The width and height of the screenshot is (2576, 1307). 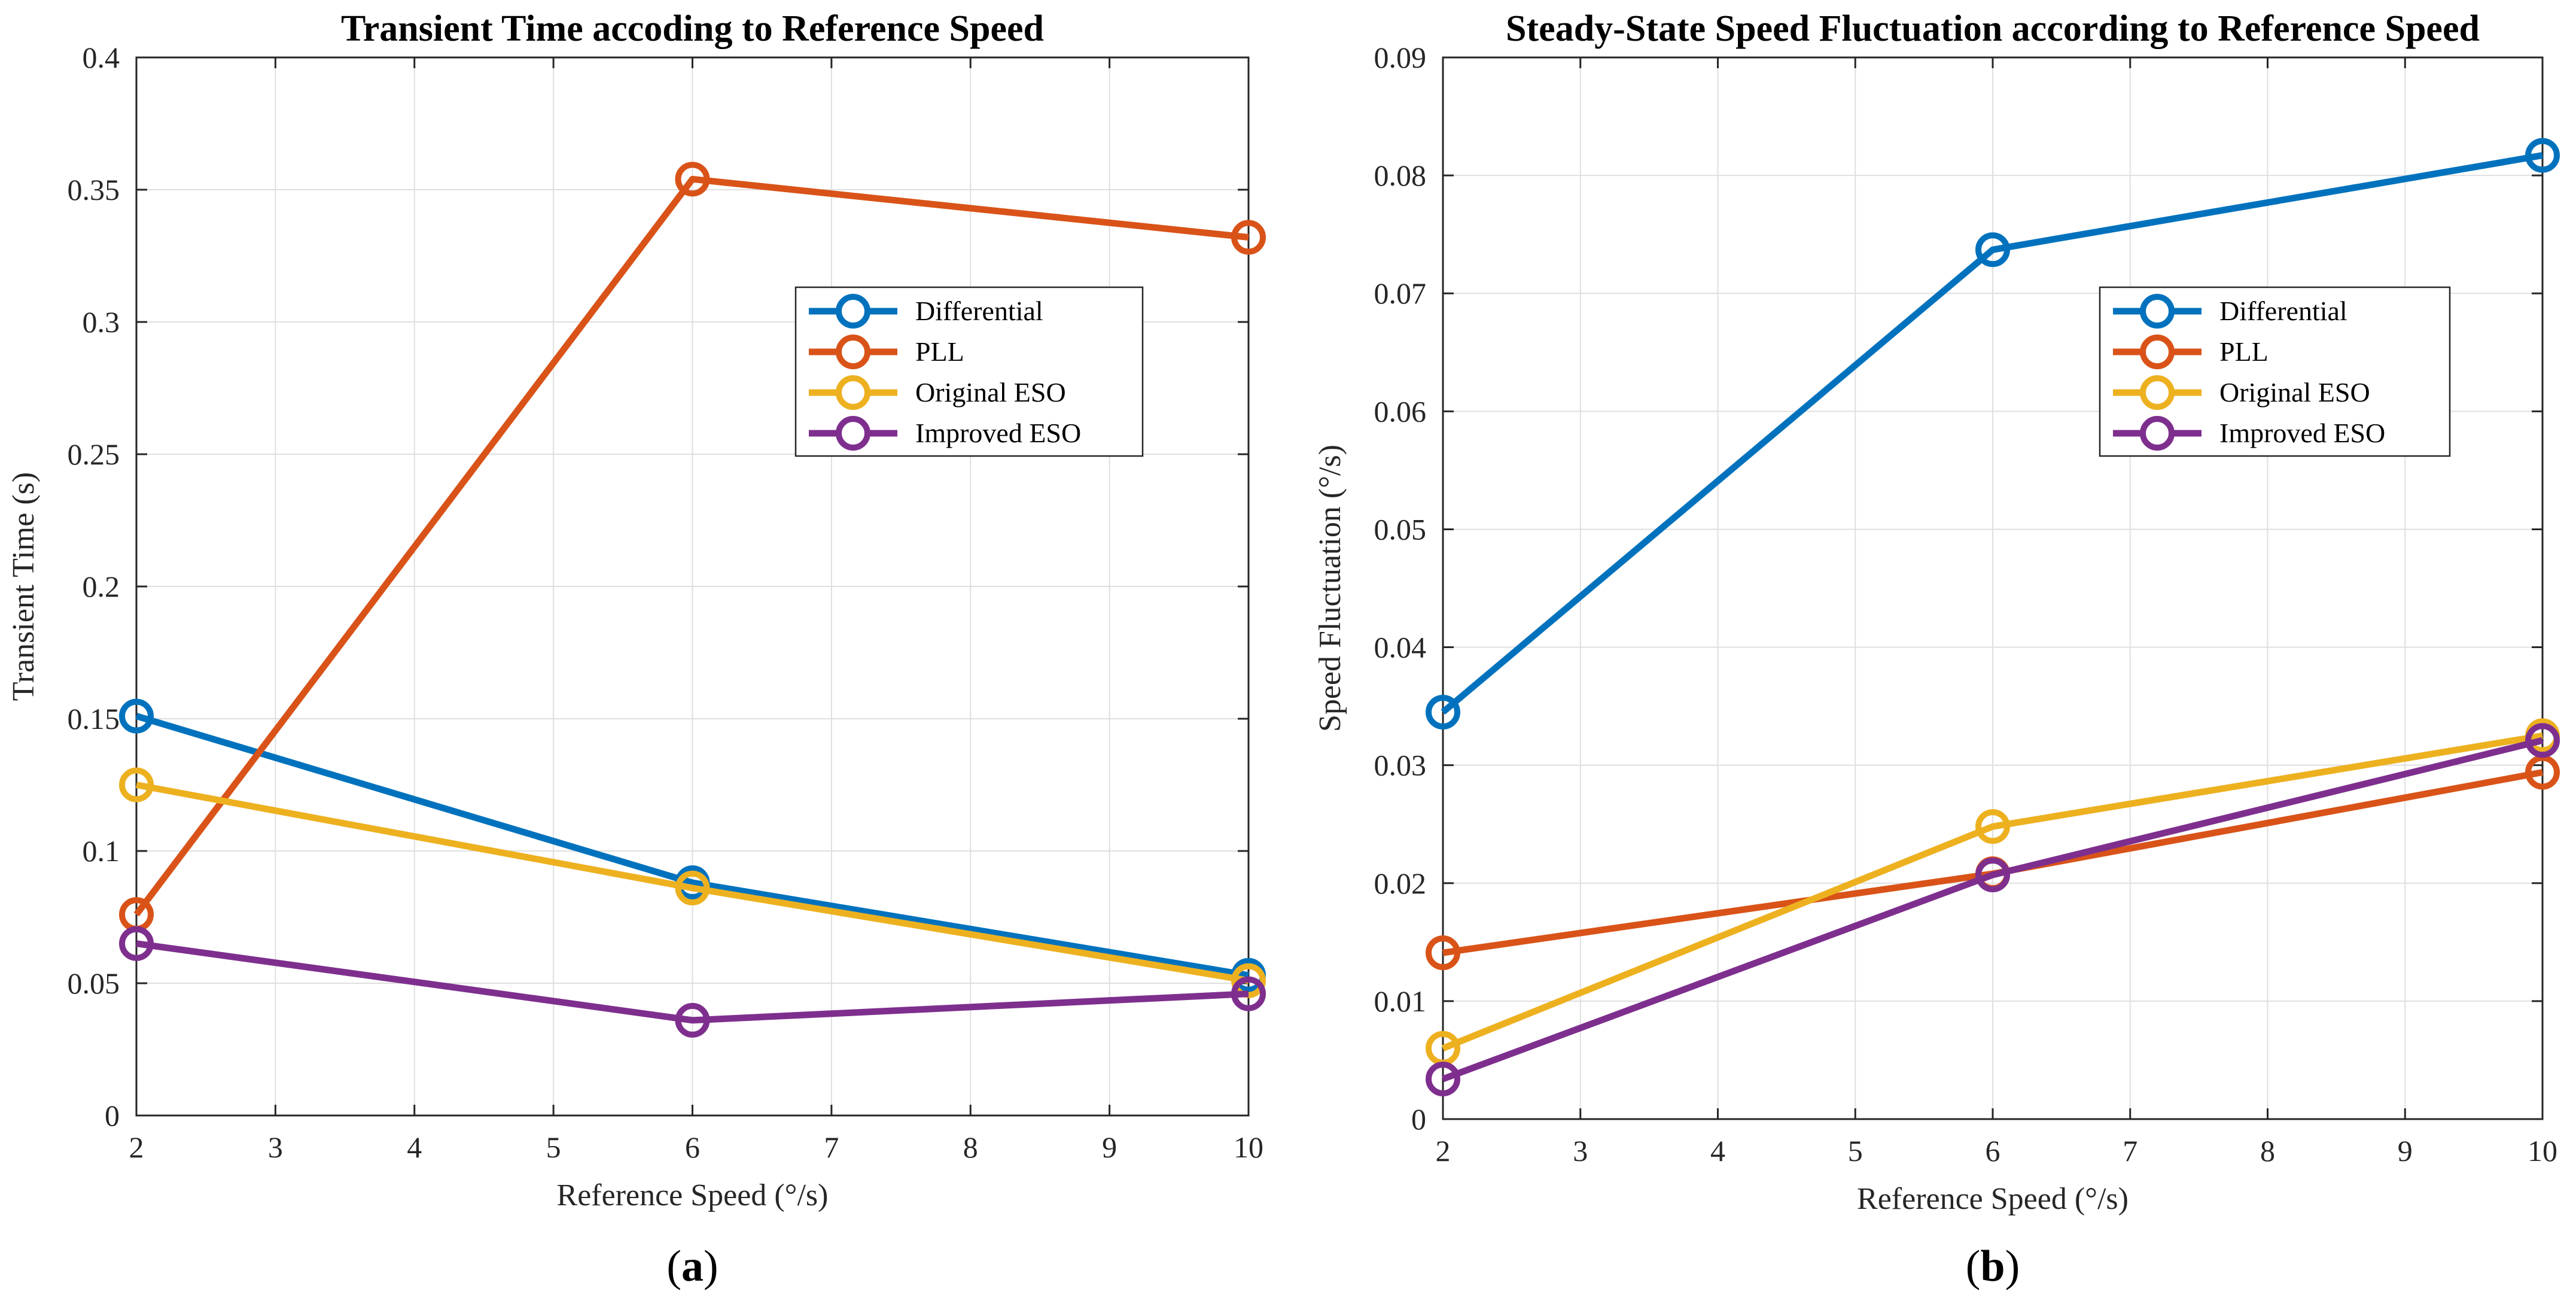 I want to click on y-tick-label: 0.09, so click(x=1400, y=57).